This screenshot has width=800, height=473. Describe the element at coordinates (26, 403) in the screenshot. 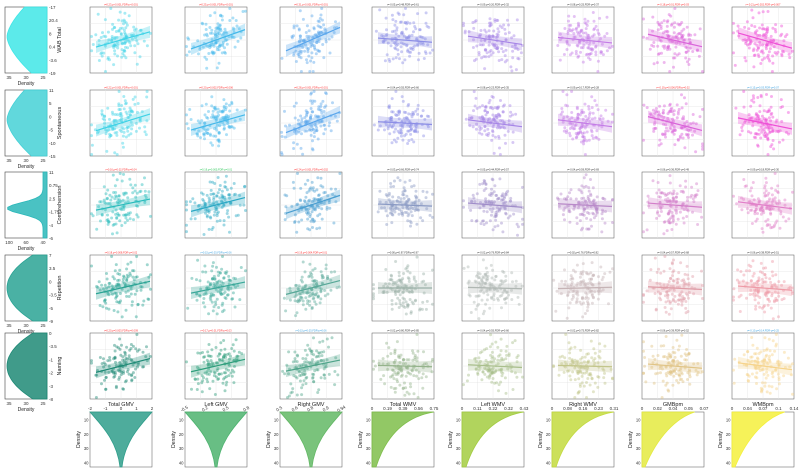

I see `kde-xtick-label: 30` at that location.